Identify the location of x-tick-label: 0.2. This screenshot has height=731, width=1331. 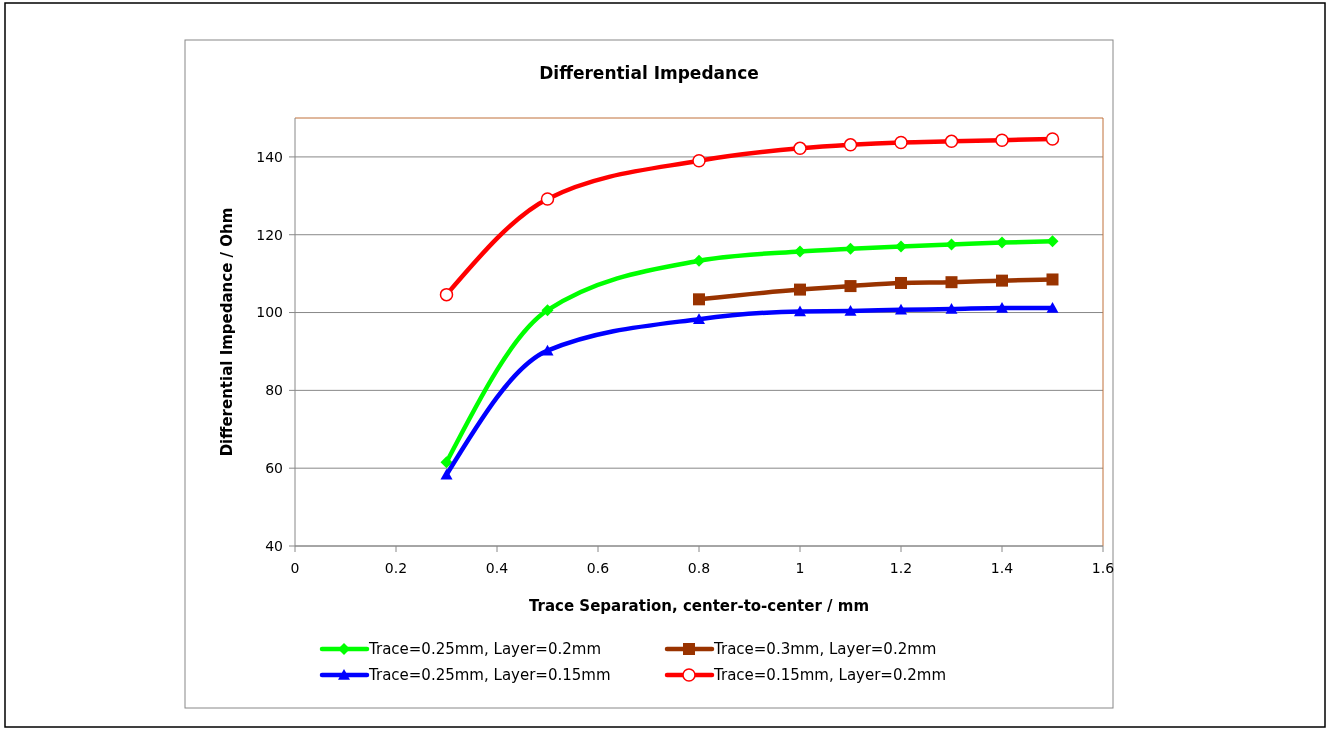
(396, 568).